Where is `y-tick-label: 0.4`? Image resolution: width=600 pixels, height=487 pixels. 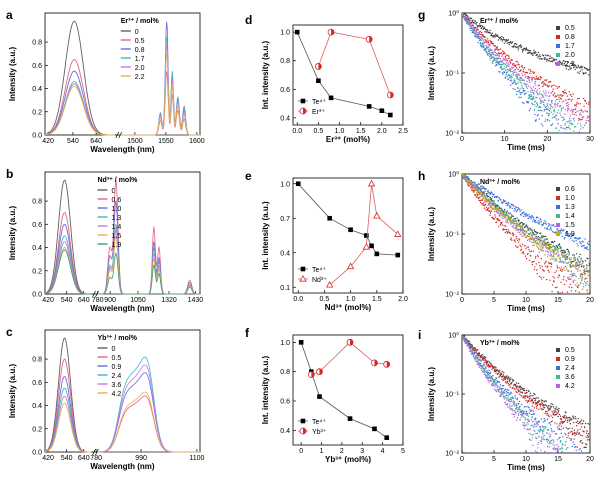
y-tick-label: 0.4 is located at coordinates (285, 431).